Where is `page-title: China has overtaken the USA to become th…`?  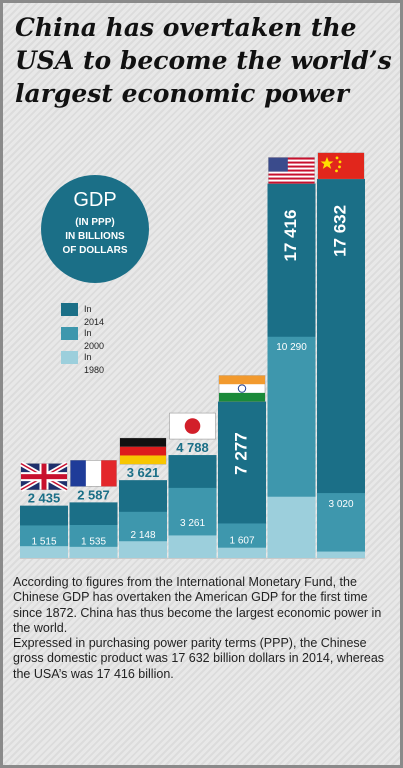 page-title: China has overtaken the USA to become th… is located at coordinates (205, 60).